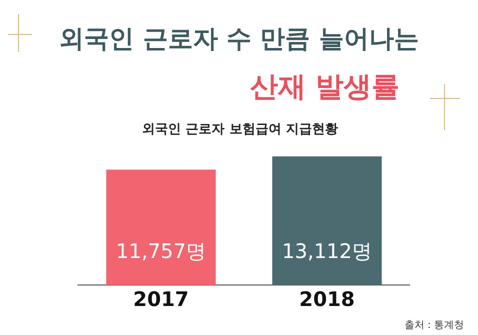 The width and height of the screenshot is (478, 335). What do you see at coordinates (434, 325) in the screenshot?
I see `source-note: 출처 : 통계청` at bounding box center [434, 325].